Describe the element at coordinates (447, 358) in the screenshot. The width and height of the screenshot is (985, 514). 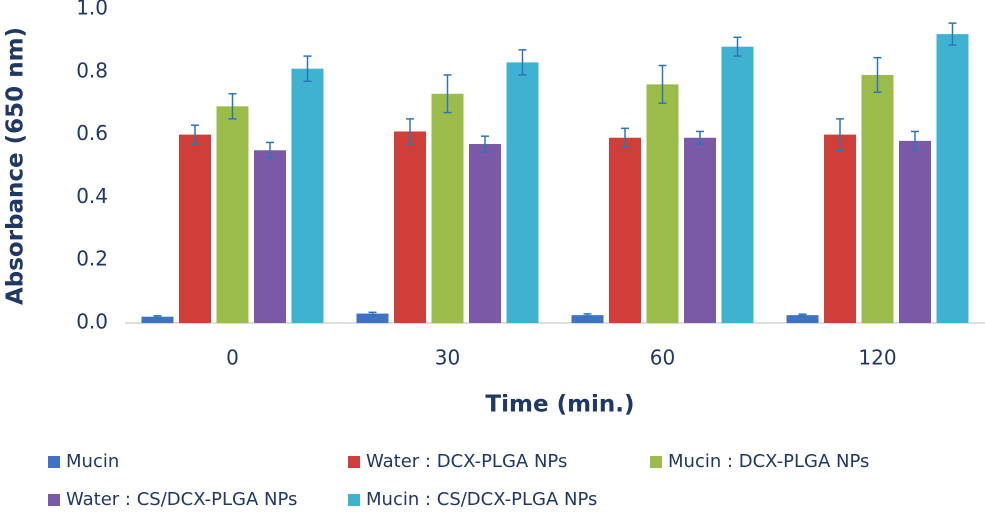
I see `x-tick-label: 30` at that location.